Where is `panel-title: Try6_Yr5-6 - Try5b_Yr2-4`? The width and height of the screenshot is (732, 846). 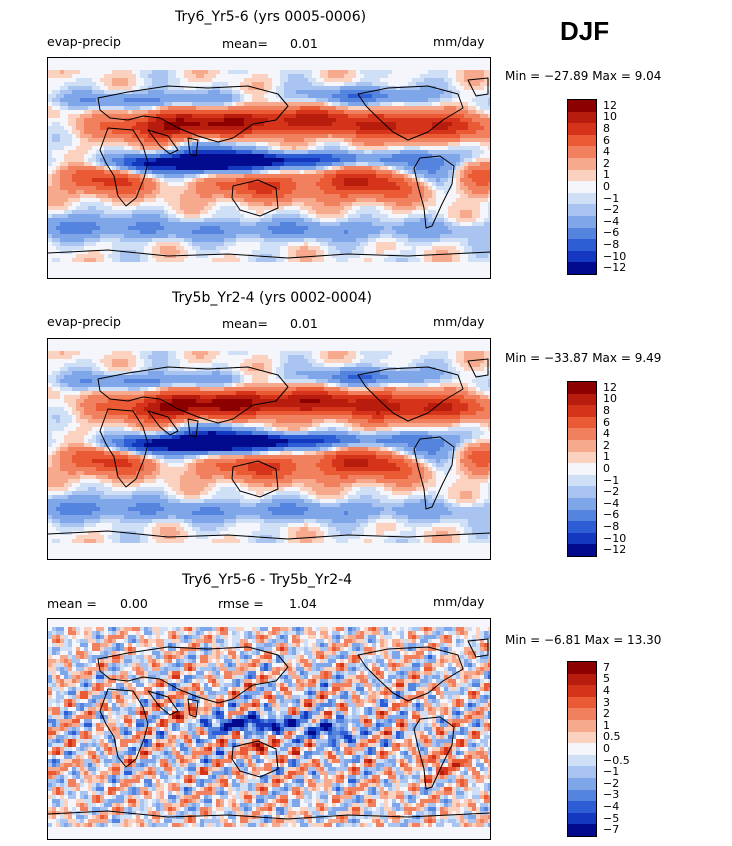 panel-title: Try6_Yr5-6 - Try5b_Yr2-4 is located at coordinates (267, 580).